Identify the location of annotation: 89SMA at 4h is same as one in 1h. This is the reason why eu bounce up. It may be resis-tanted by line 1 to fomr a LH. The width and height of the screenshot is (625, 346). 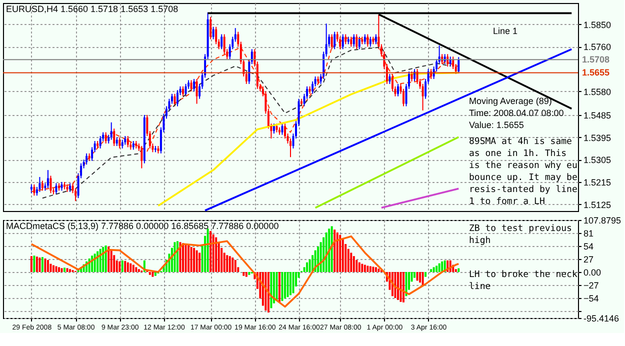
(523, 172).